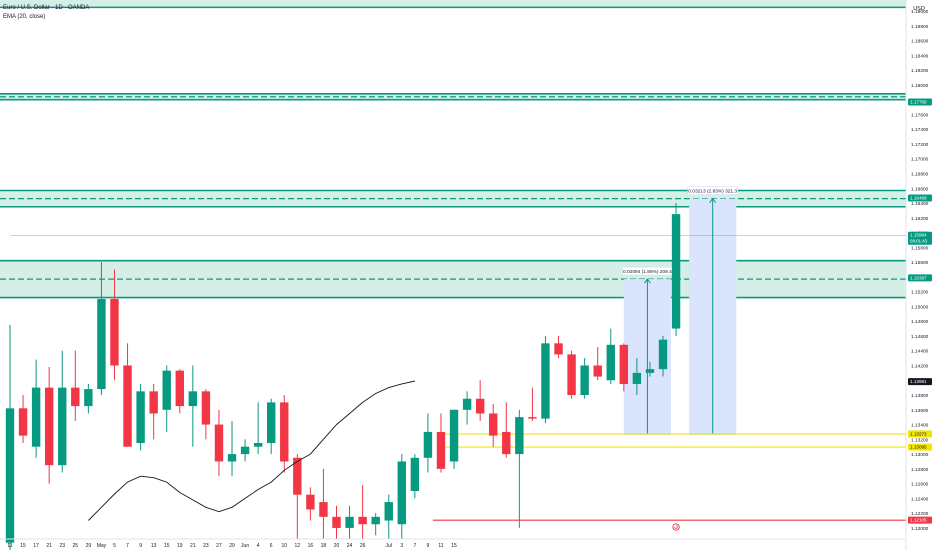 This screenshot has width=932, height=550. I want to click on measure-1-label: 0.03213 (2.83%) 321.3, so click(712, 192).